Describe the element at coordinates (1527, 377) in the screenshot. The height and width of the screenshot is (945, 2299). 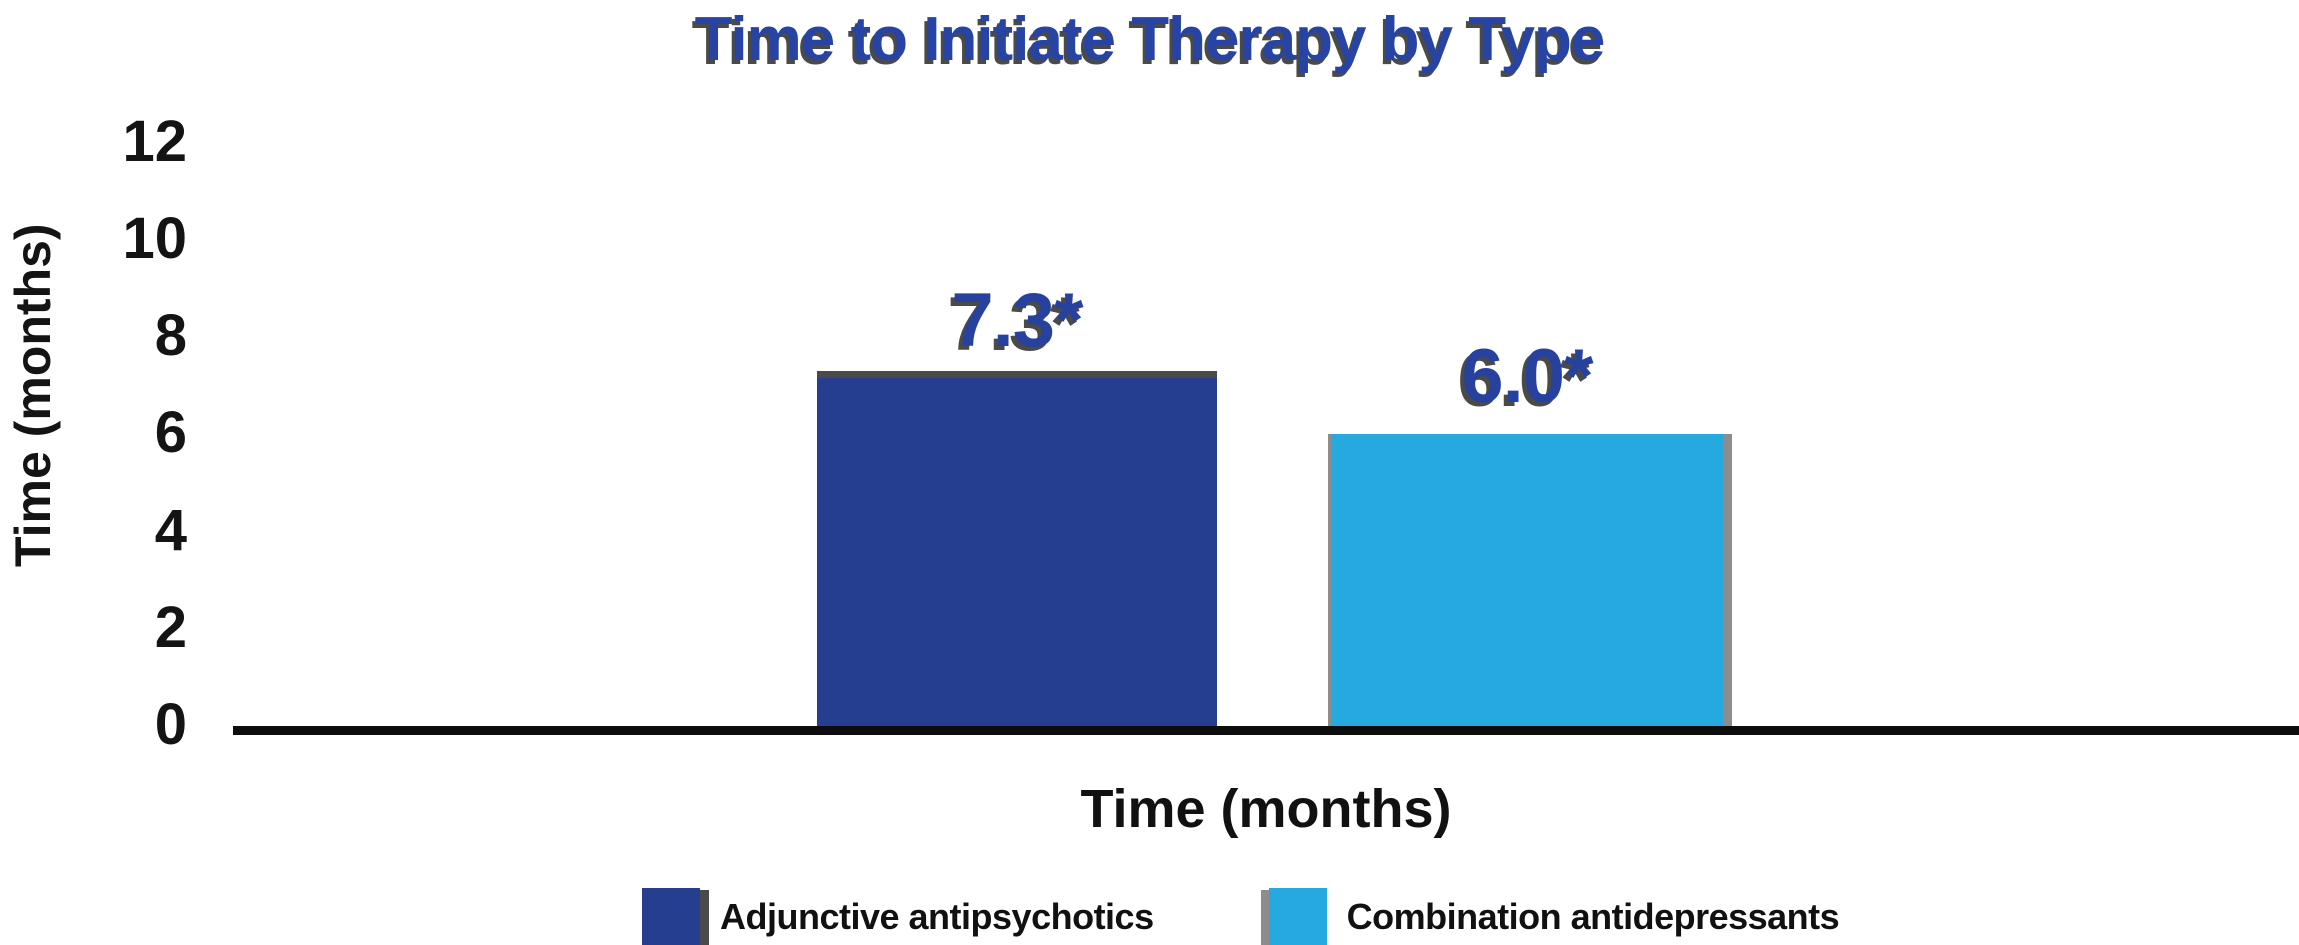
I see `bar-value-label-combination: 6.0*` at that location.